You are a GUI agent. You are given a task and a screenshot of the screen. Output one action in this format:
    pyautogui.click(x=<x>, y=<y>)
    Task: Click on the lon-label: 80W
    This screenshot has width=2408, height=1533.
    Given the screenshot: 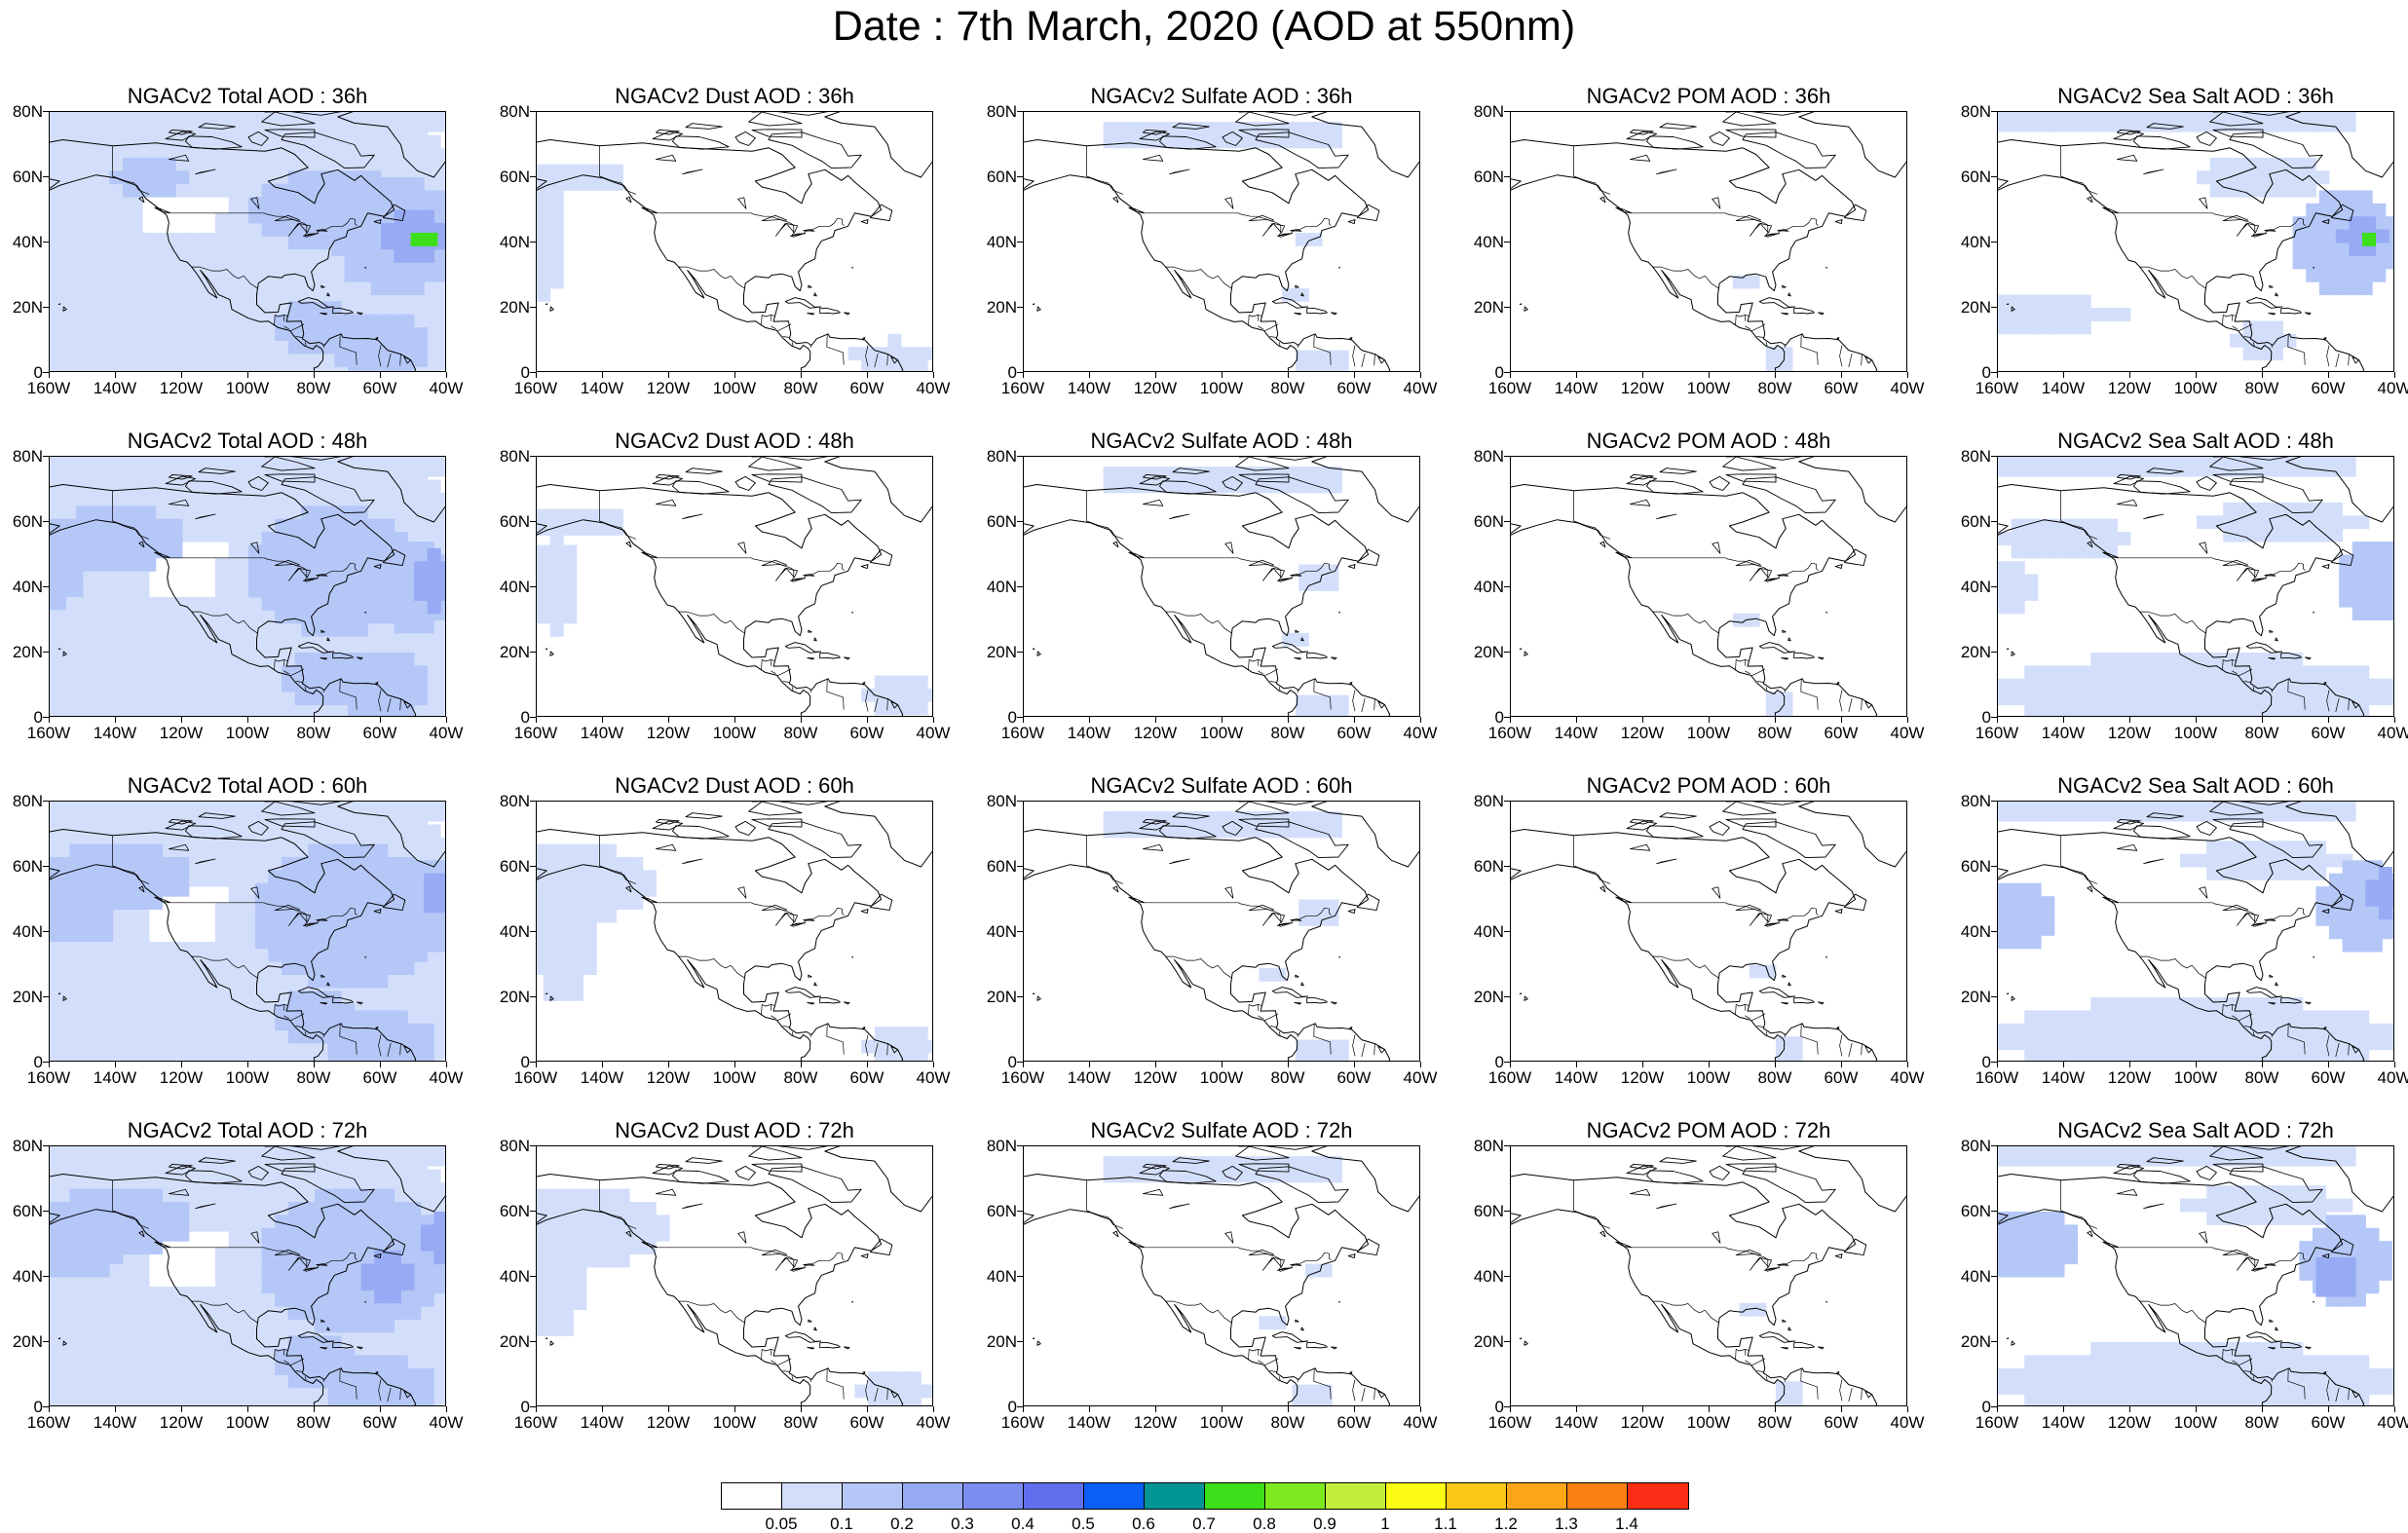 What is the action you would take?
    pyautogui.click(x=2262, y=388)
    